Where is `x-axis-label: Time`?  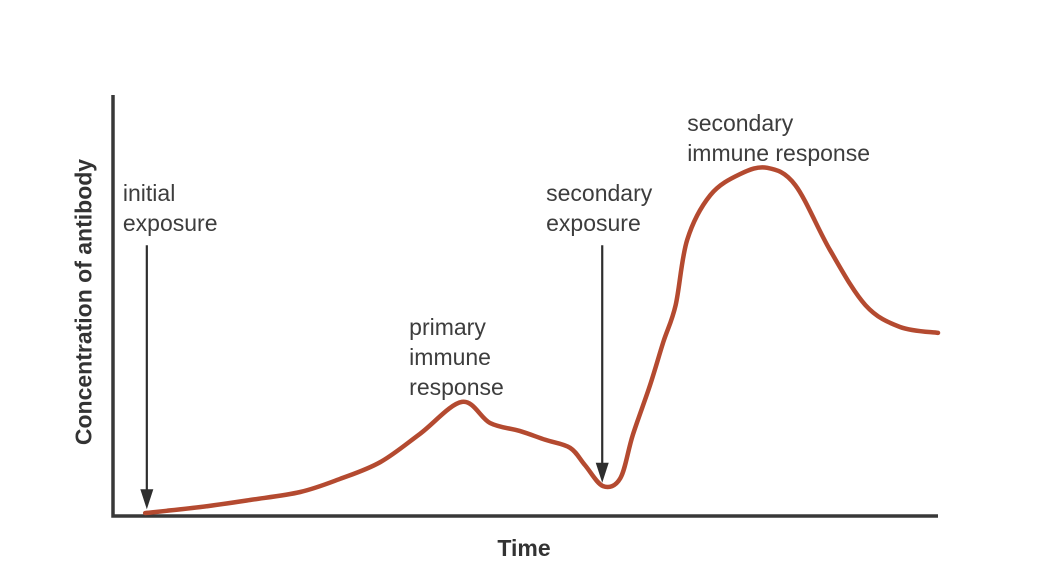
x-axis-label: Time is located at coordinates (524, 548).